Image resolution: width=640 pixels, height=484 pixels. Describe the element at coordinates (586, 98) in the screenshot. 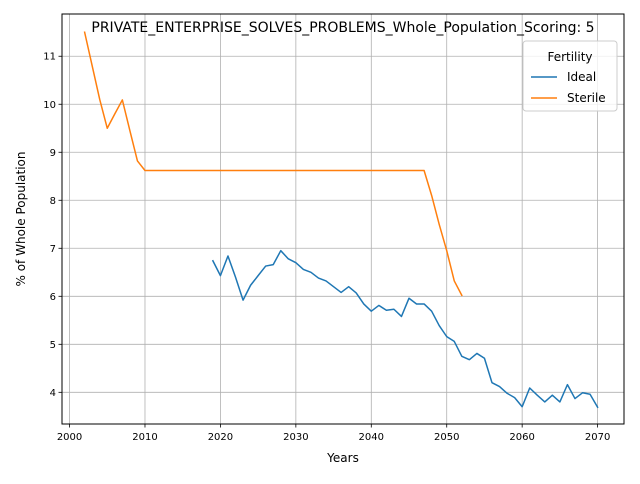

I see `legend-label-sterile: Sterile` at that location.